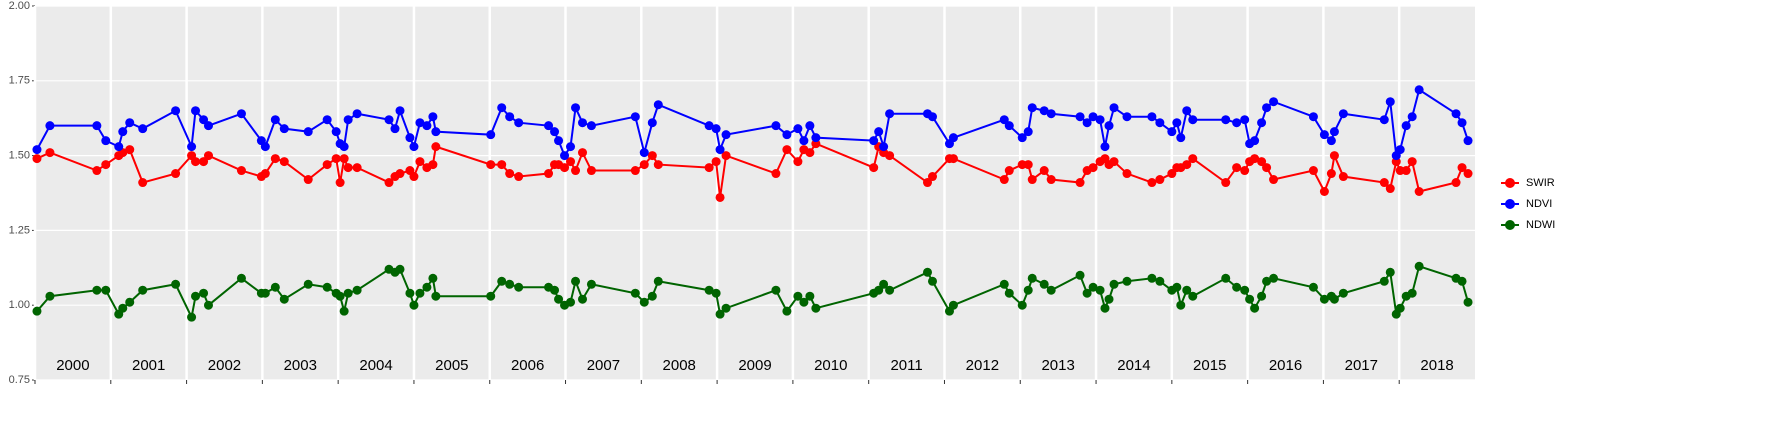 Image resolution: width=1773 pixels, height=442 pixels. I want to click on legend-label: NDVI, so click(1539, 204).